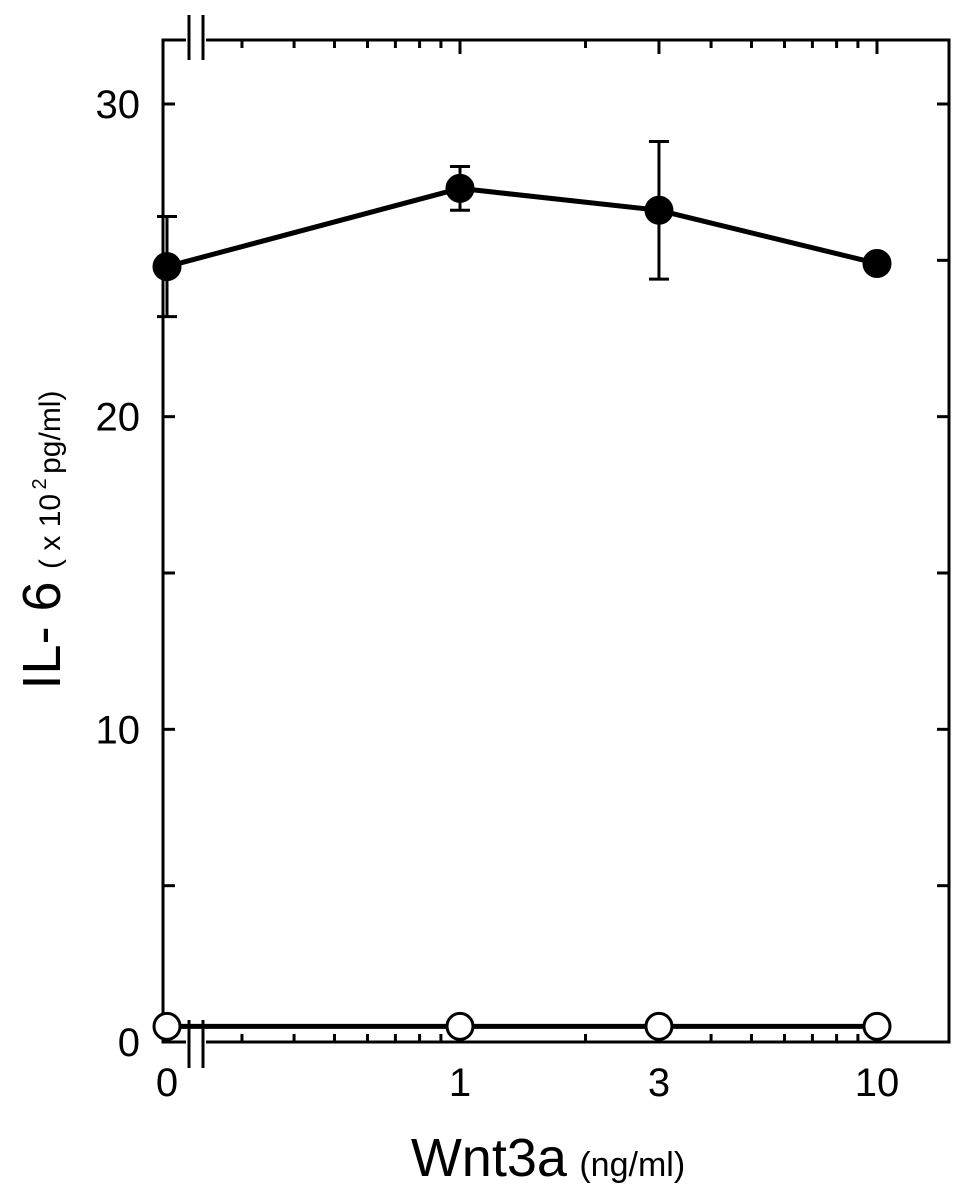  What do you see at coordinates (118, 418) in the screenshot?
I see `y-tick-label: 20` at bounding box center [118, 418].